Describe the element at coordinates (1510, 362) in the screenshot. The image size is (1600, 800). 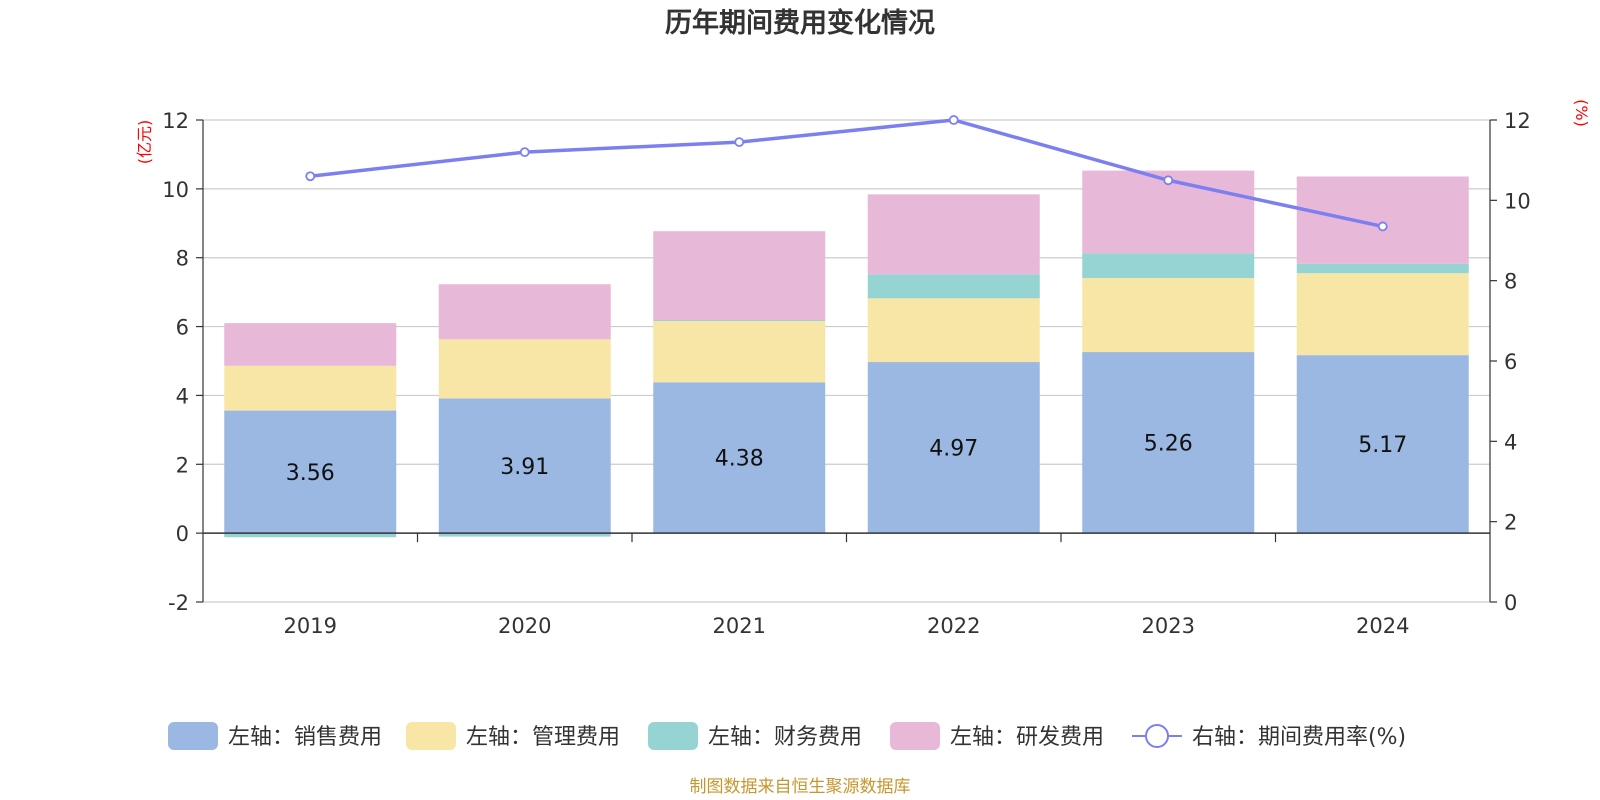
I see `right-axis-tick-label: 6` at that location.